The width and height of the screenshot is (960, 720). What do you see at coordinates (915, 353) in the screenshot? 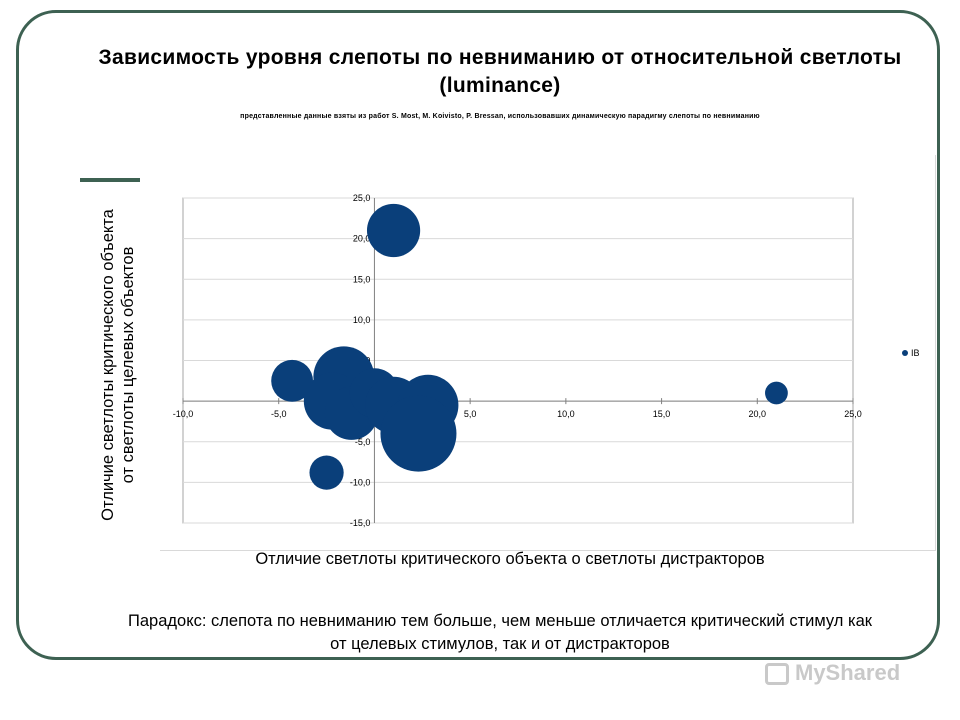
I see `legend-label: IB` at bounding box center [915, 353].